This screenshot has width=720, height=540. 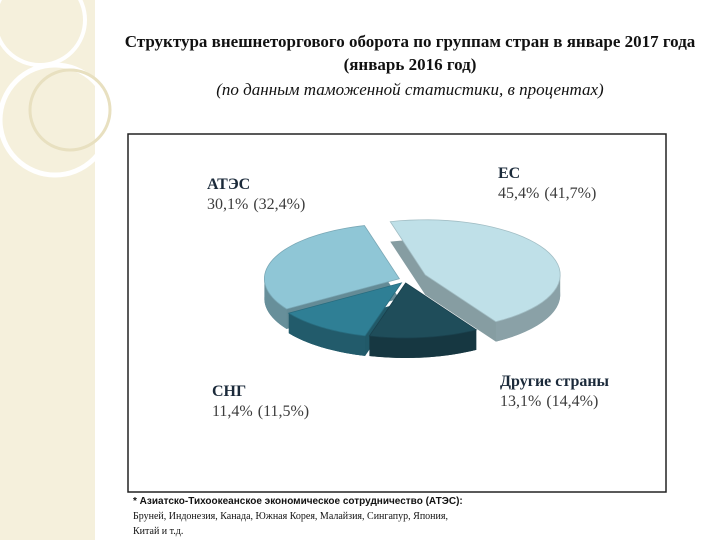 I want to click on slice-name: АТЭС, so click(x=228, y=184).